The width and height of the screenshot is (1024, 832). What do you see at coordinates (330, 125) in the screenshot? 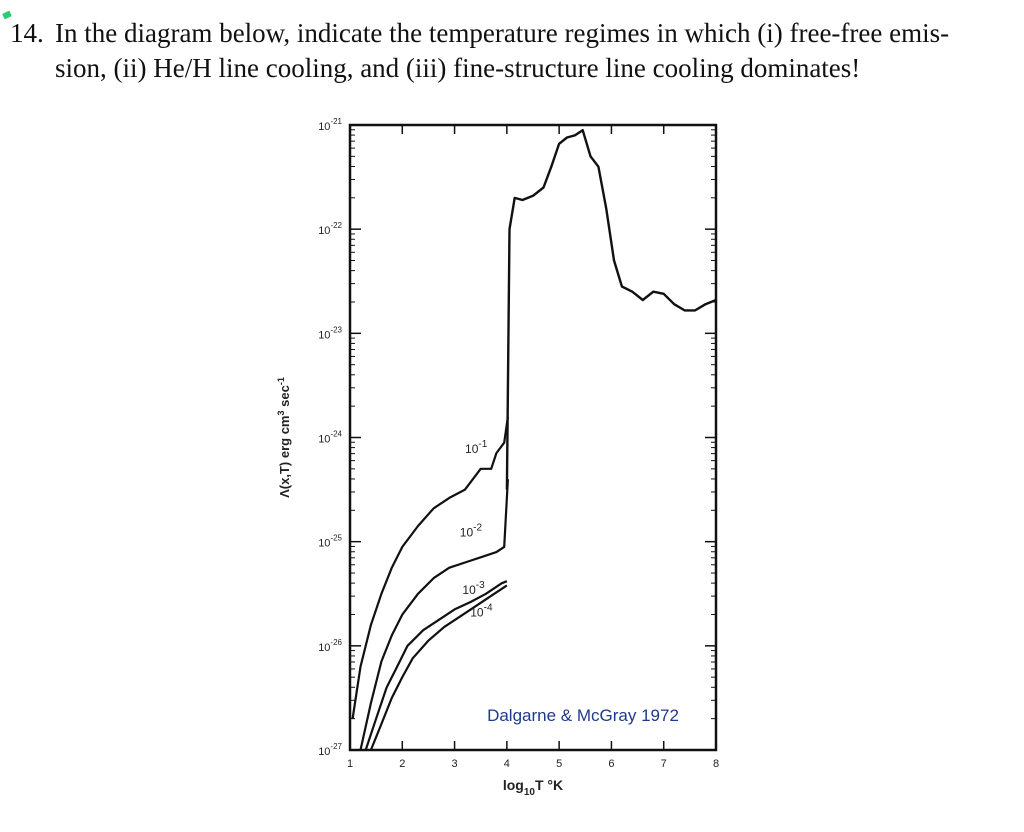
I see `y-tick-label: 10-21` at bounding box center [330, 125].